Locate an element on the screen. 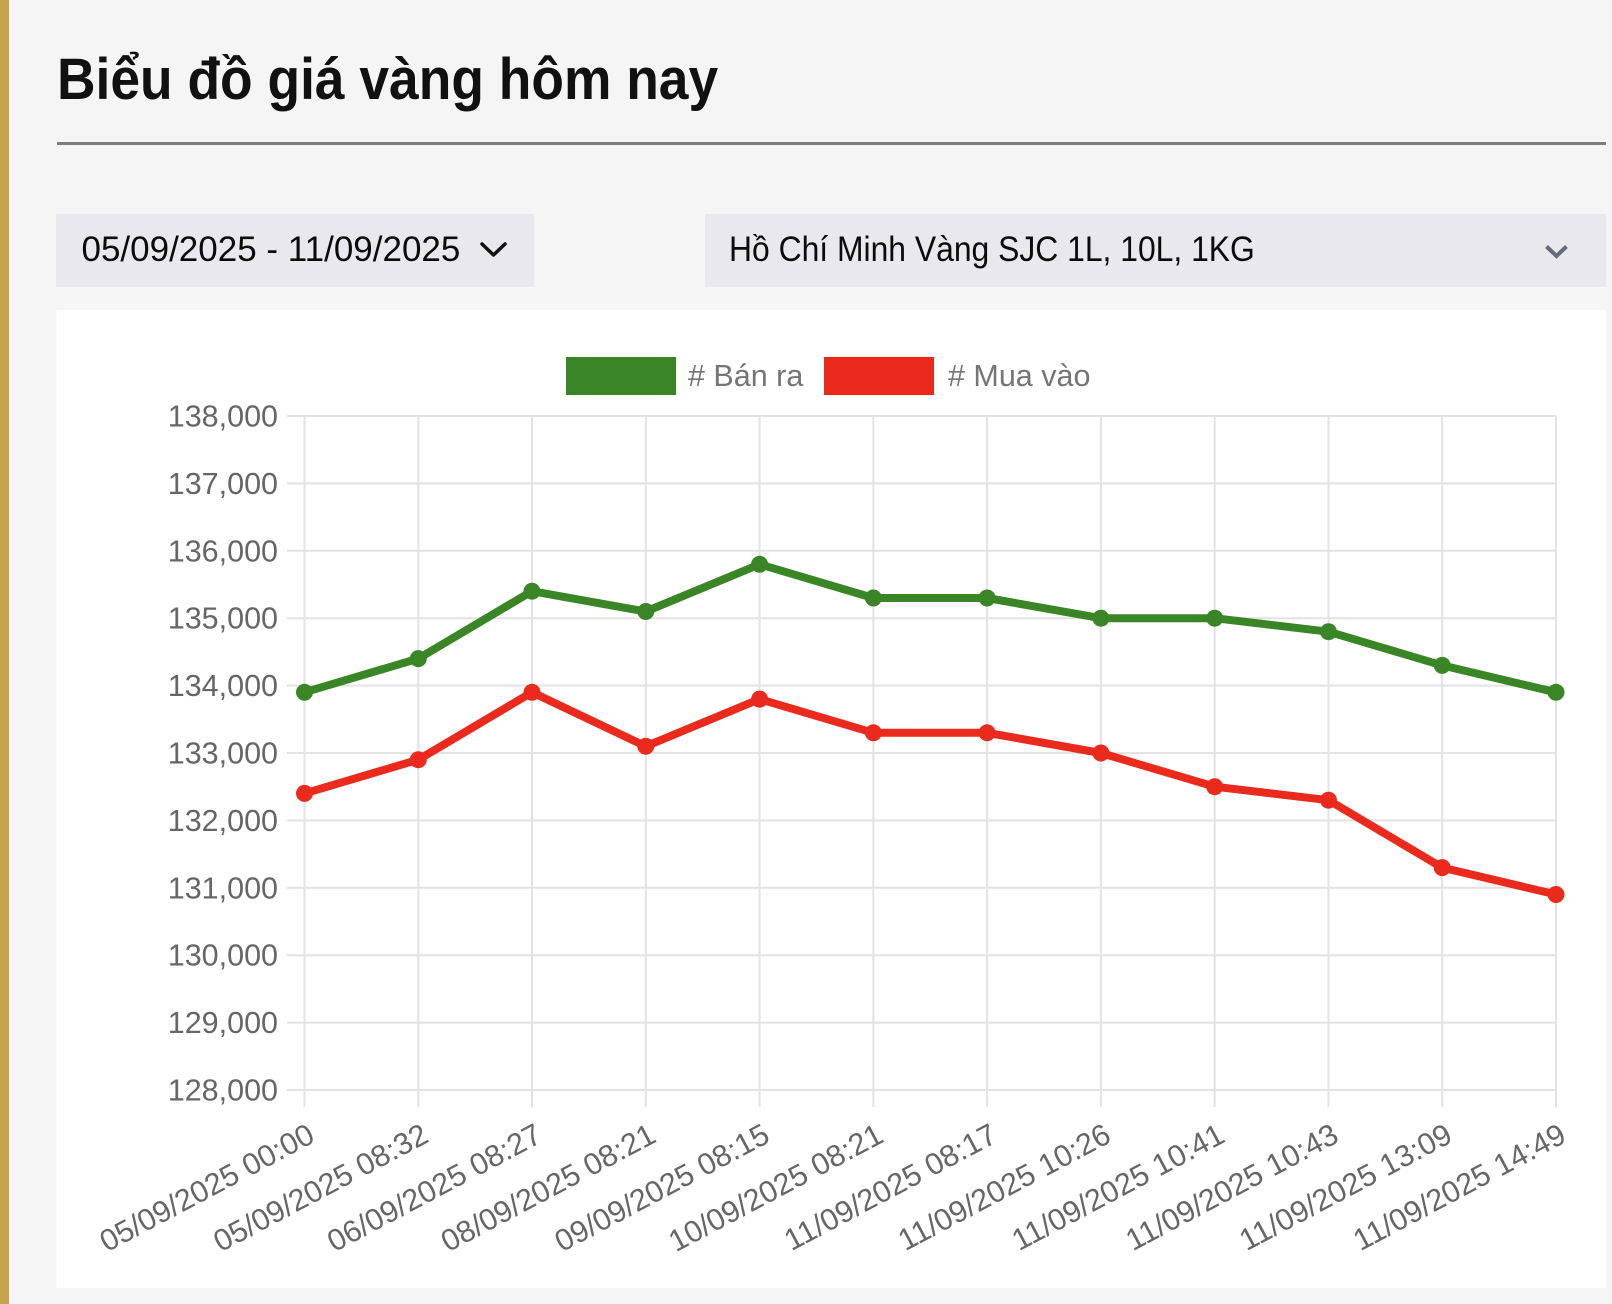 Image resolution: width=1612 pixels, height=1304 pixels. svg-text: # Mua vào is located at coordinates (1019, 376).